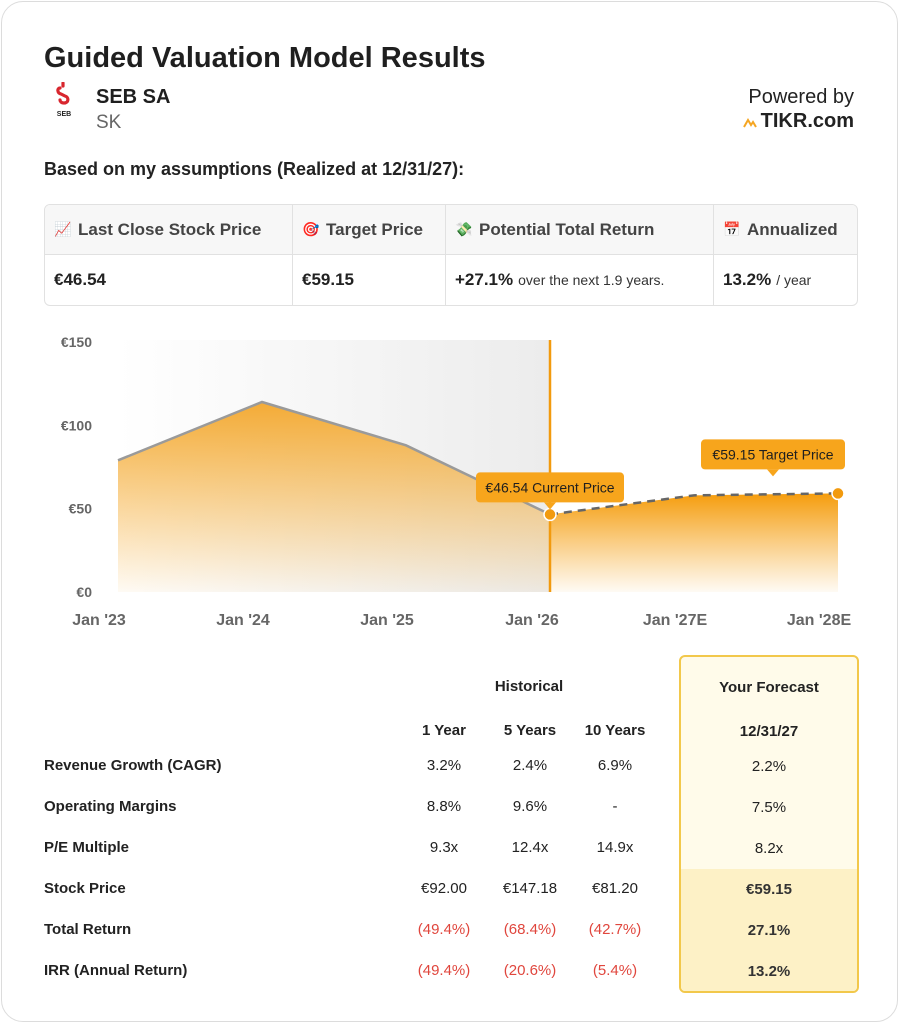 The image size is (899, 1024). Describe the element at coordinates (80, 279) in the screenshot. I see `metric-value: €46.54` at that location.